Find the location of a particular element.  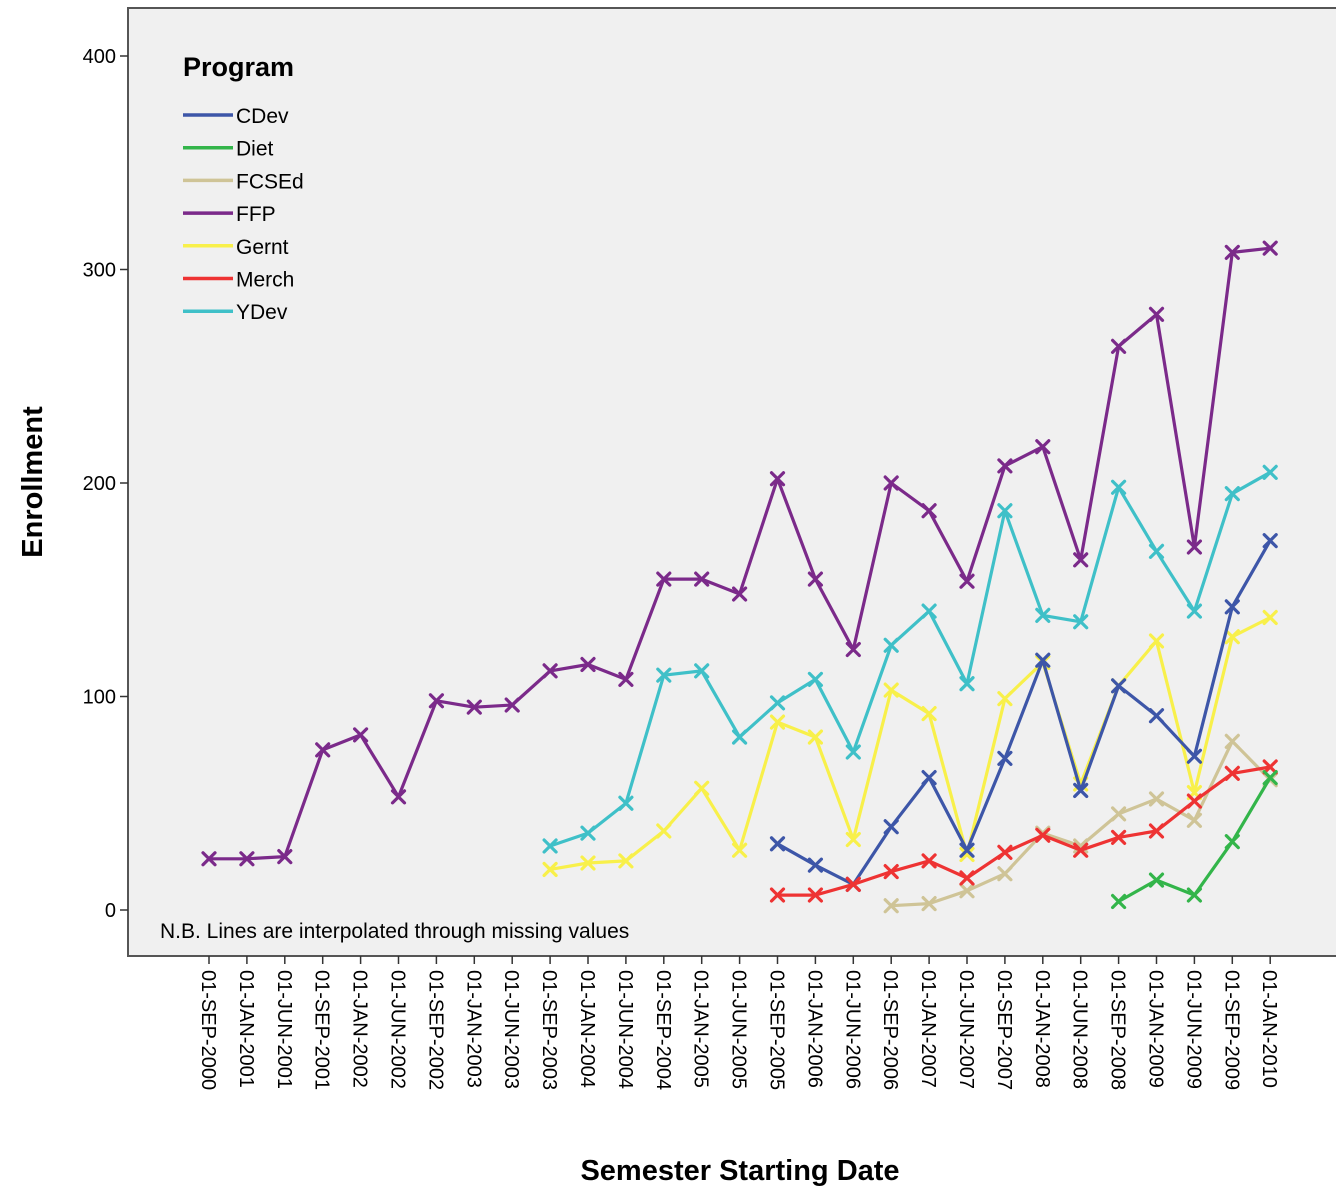

point-merch-01-jan-2007 is located at coordinates (929, 861).